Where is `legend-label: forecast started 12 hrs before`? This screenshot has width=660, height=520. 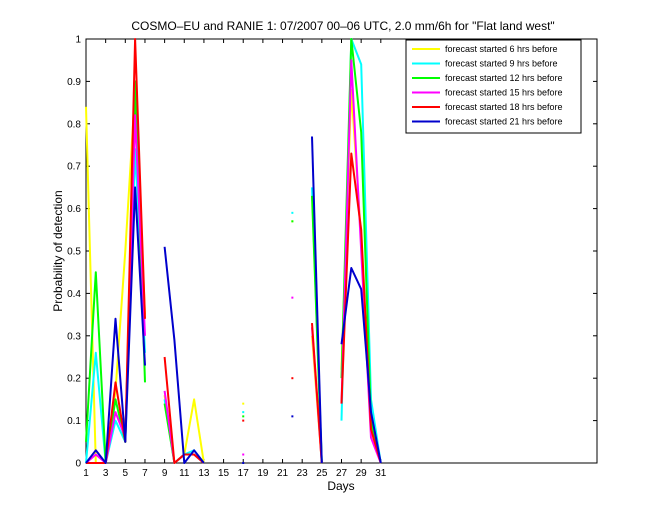
legend-label: forecast started 12 hrs before is located at coordinates (504, 78).